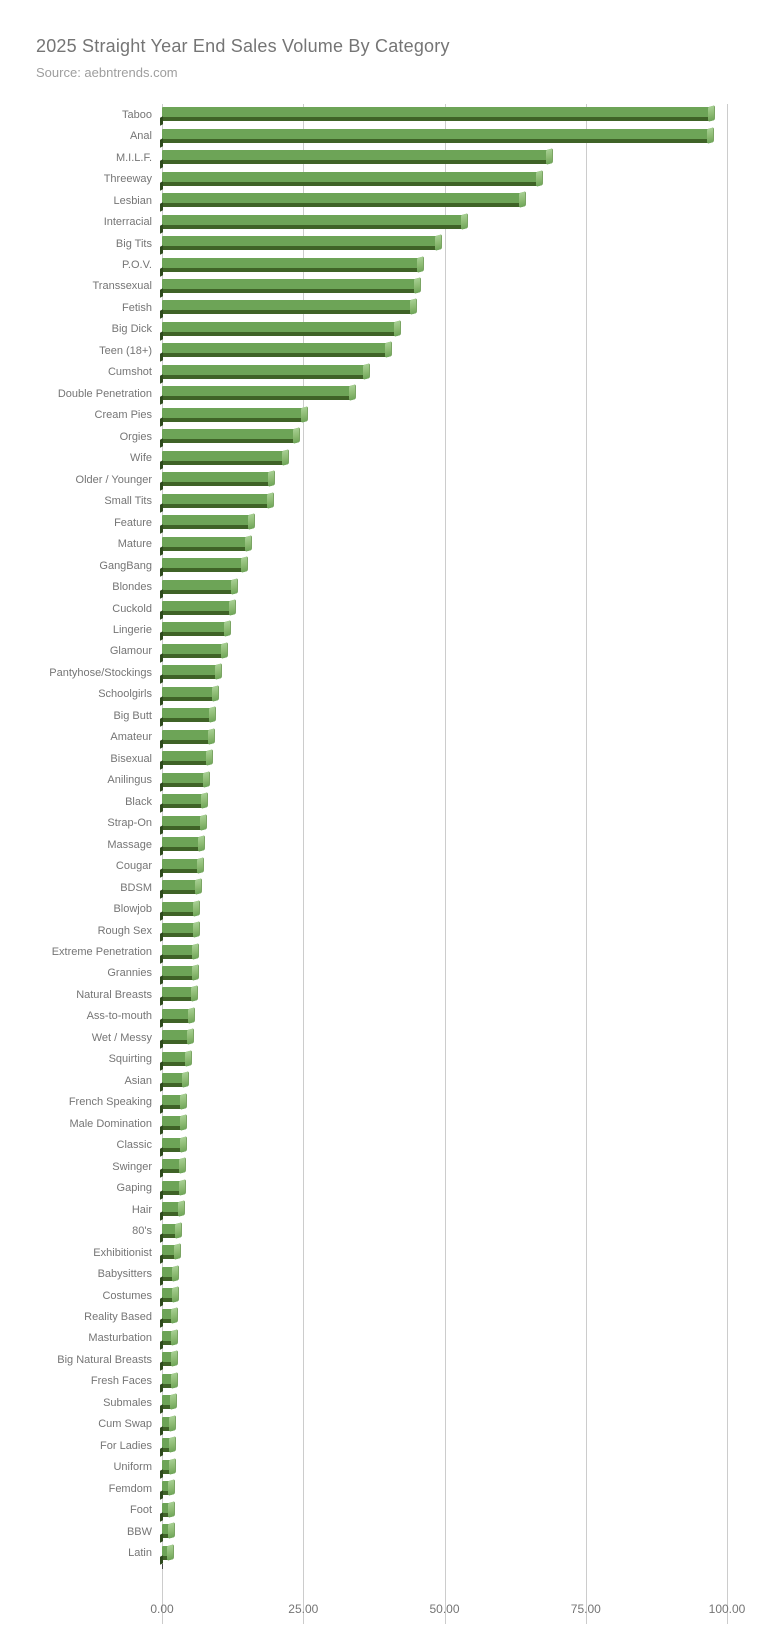 The width and height of the screenshot is (757, 1648). Describe the element at coordinates (130, 1488) in the screenshot. I see `category-label: Femdom` at that location.